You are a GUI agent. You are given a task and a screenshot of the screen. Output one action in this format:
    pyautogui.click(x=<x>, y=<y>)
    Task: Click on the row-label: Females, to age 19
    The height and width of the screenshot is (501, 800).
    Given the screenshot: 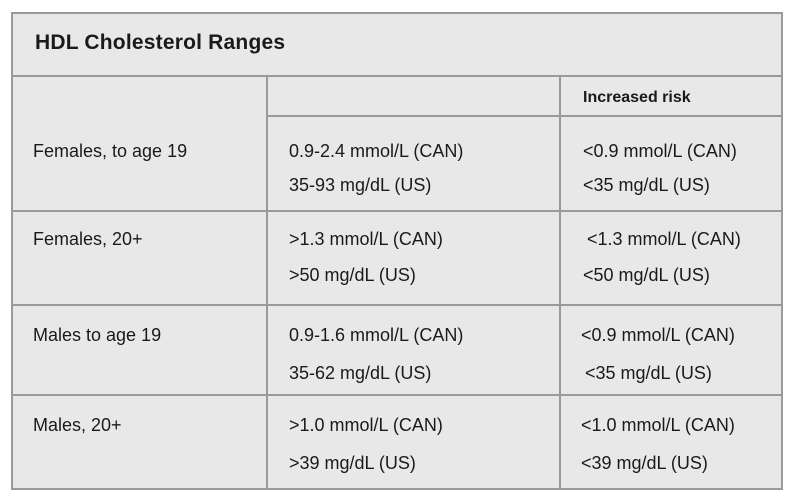 What is the action you would take?
    pyautogui.click(x=110, y=151)
    